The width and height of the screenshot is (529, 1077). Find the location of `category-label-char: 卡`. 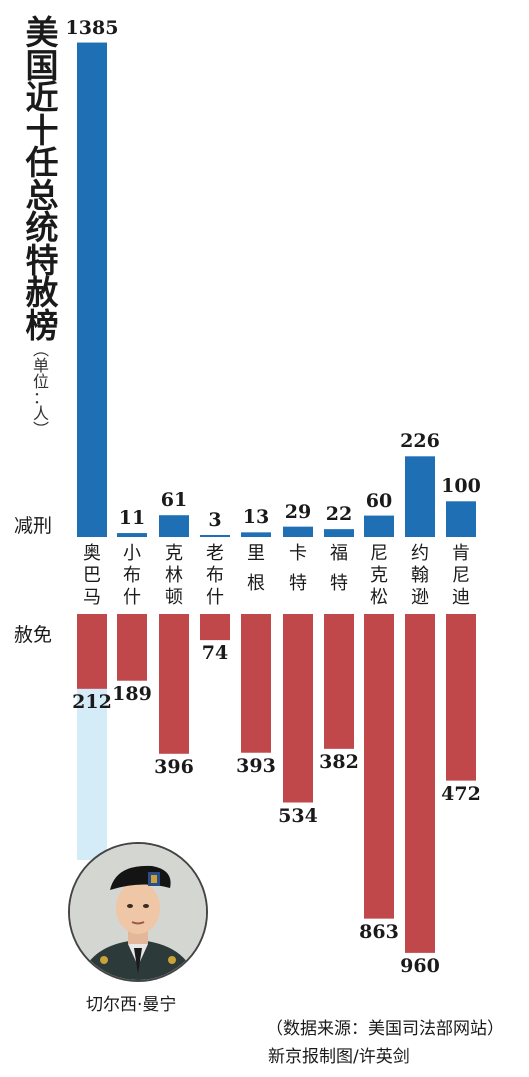

category-label-char: 卡 is located at coordinates (298, 553).